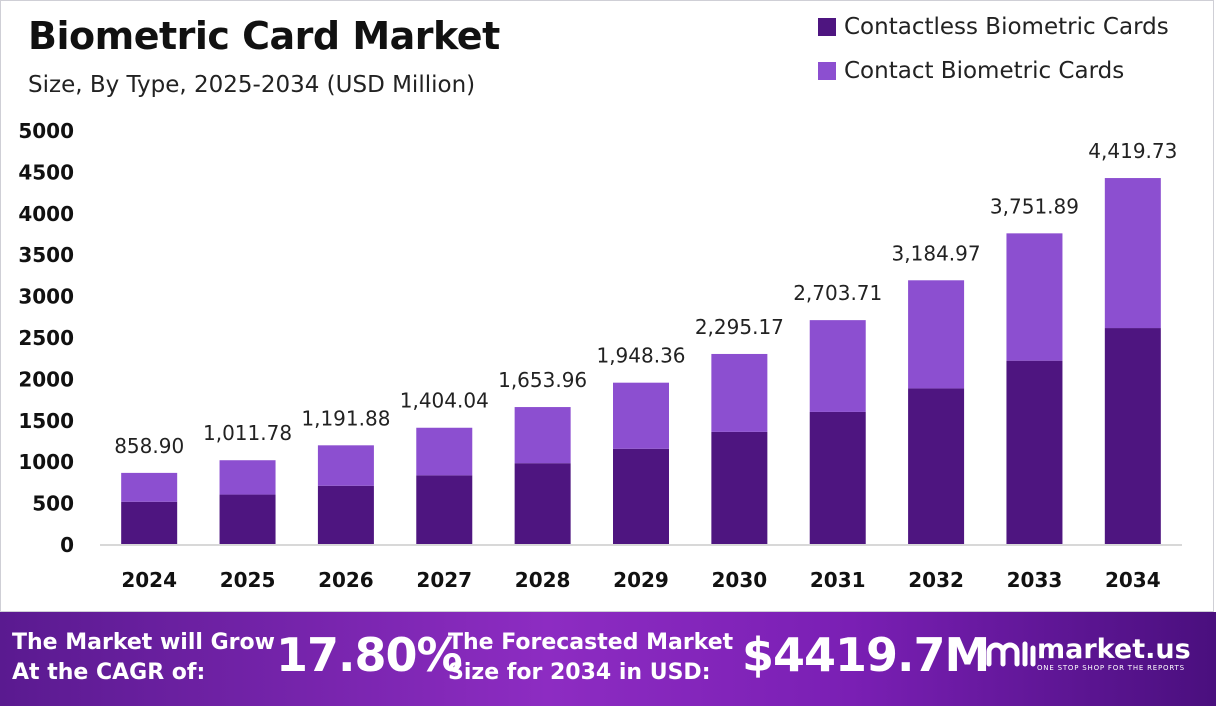  What do you see at coordinates (1006, 27) in the screenshot?
I see `legend-label-contactless: Contactless Biometric Cards` at bounding box center [1006, 27].